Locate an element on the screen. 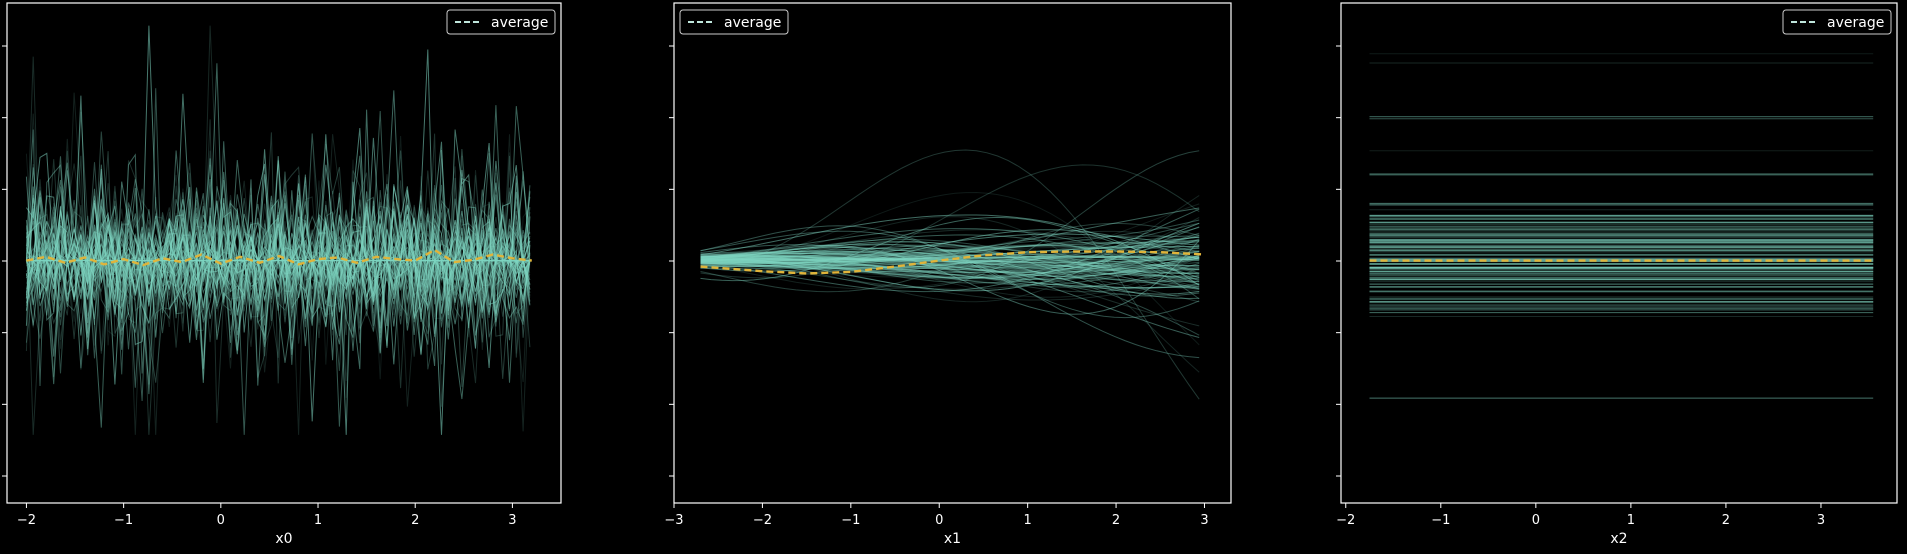 The height and width of the screenshot is (554, 1907). x-tick-label: 2 is located at coordinates (415, 520).